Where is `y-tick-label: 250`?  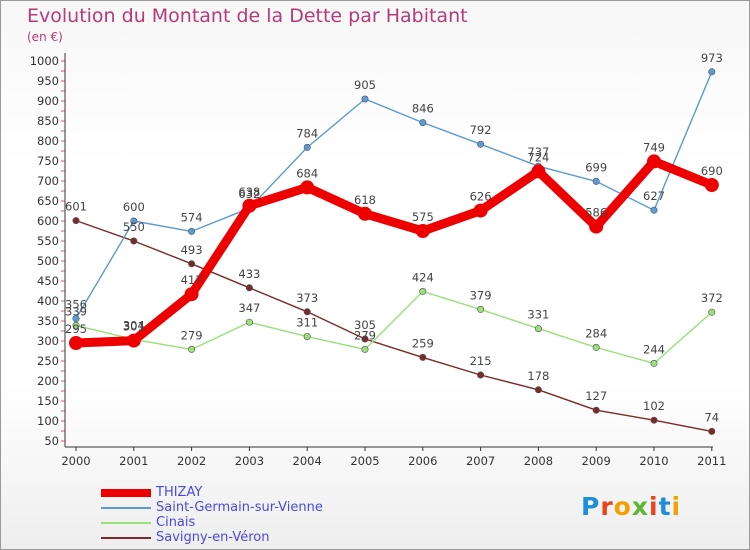
y-tick-label: 250 is located at coordinates (48, 361).